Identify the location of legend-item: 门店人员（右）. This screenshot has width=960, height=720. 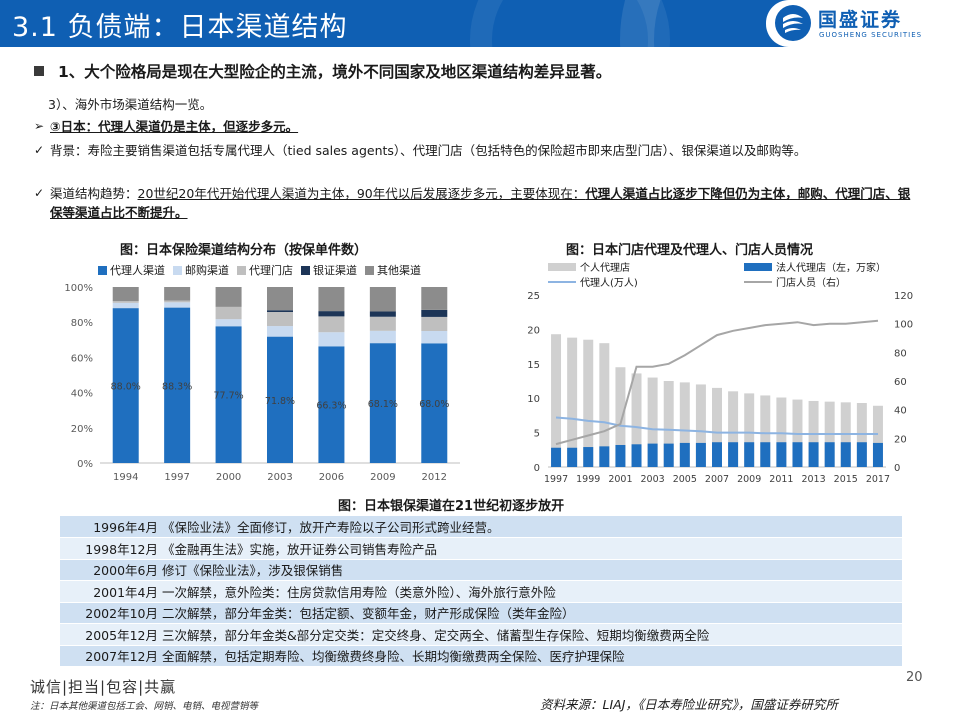
(795, 281).